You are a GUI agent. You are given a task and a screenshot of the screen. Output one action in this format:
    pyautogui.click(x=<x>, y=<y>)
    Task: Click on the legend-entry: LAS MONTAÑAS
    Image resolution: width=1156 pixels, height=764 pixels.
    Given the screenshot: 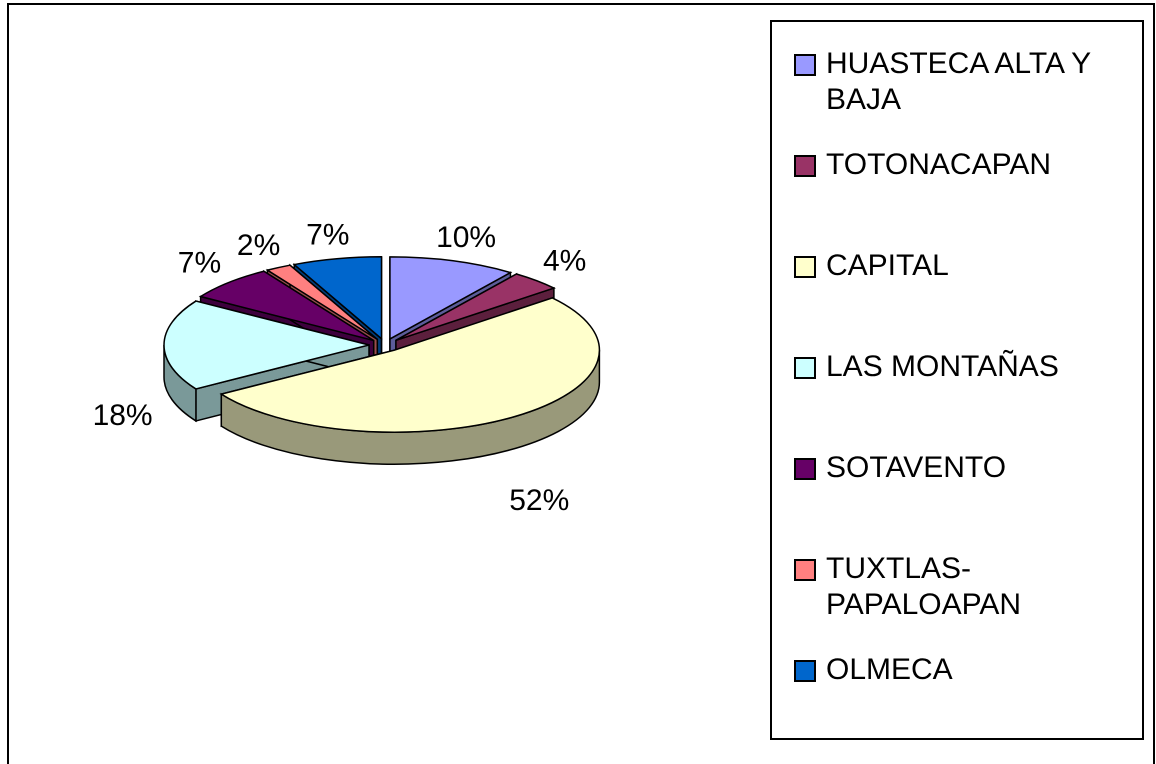 What is the action you would take?
    pyautogui.click(x=926, y=367)
    